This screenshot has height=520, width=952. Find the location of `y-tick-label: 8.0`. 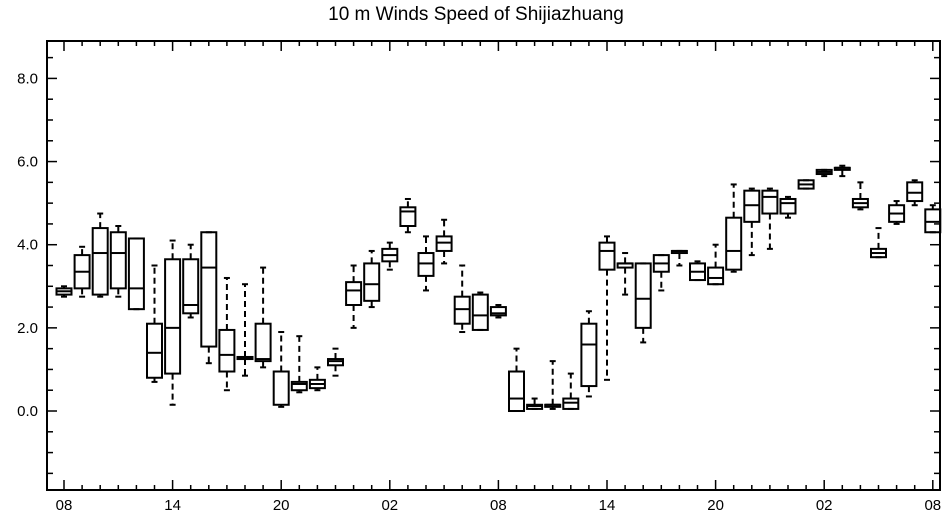

y-tick-label: 8.0 is located at coordinates (27, 78).